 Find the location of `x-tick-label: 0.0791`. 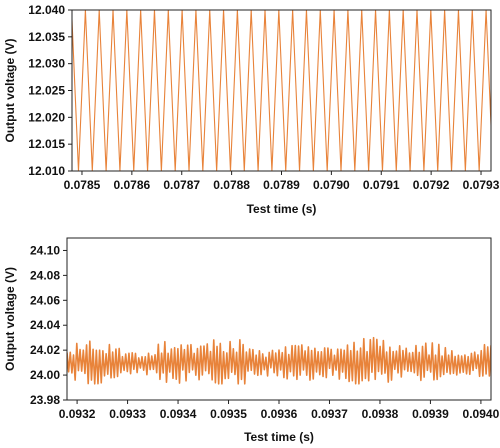

x-tick-label: 0.0791 is located at coordinates (381, 185).